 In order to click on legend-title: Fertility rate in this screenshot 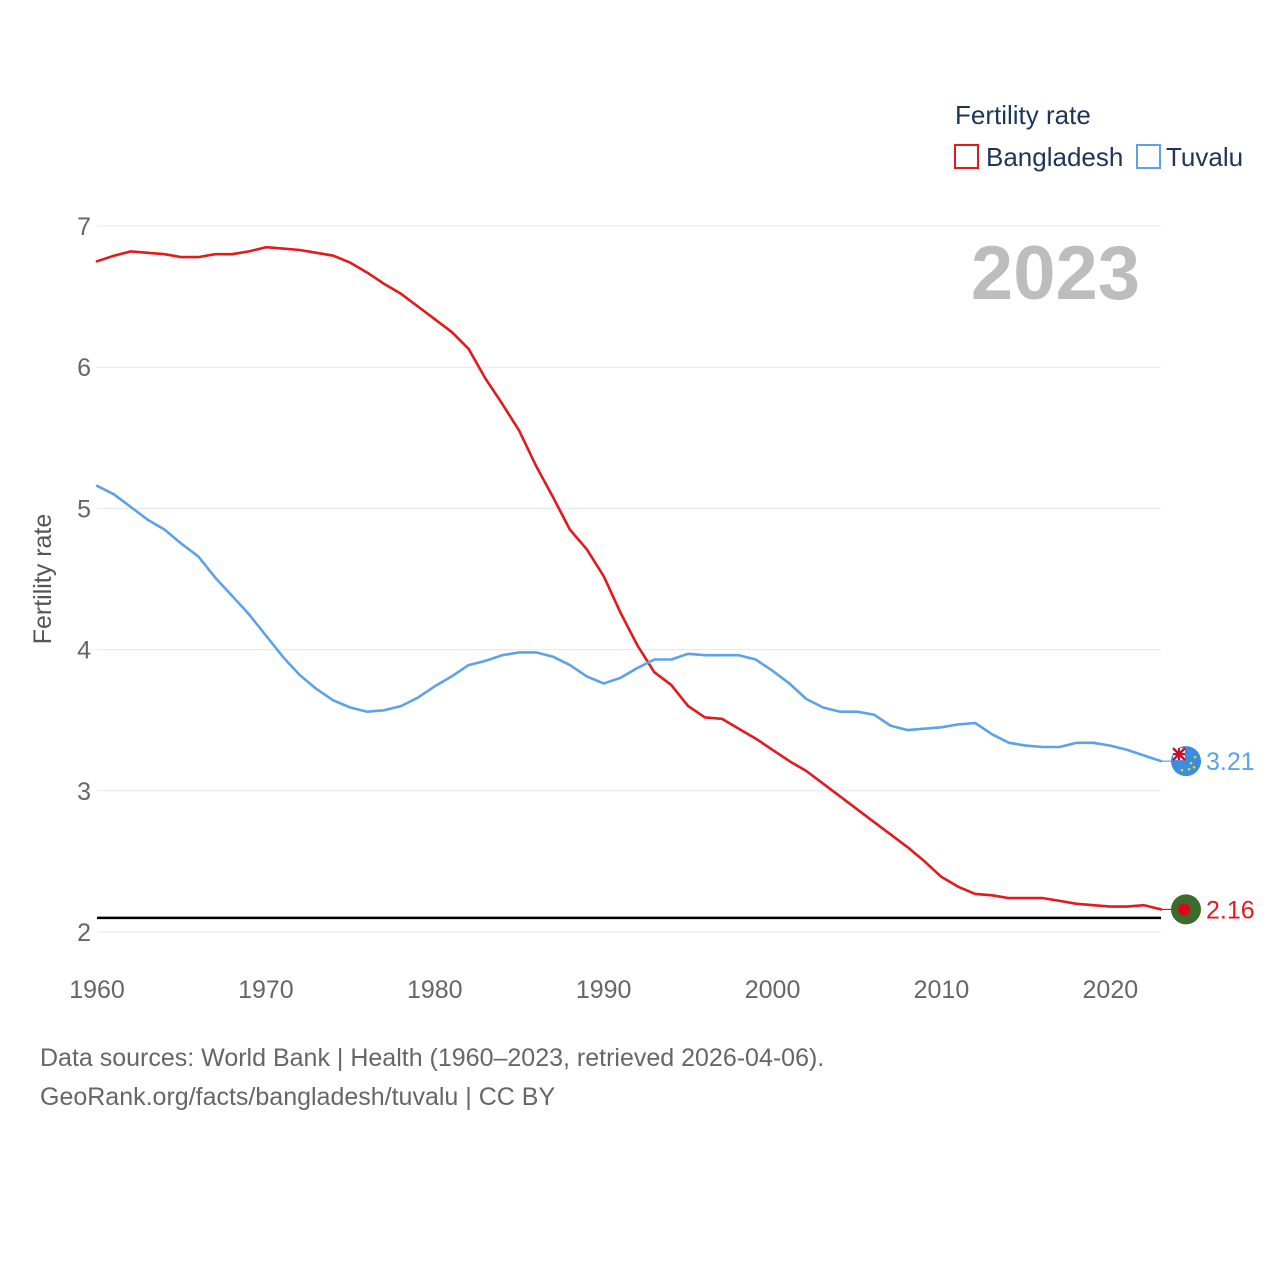, I will do `click(1023, 115)`.